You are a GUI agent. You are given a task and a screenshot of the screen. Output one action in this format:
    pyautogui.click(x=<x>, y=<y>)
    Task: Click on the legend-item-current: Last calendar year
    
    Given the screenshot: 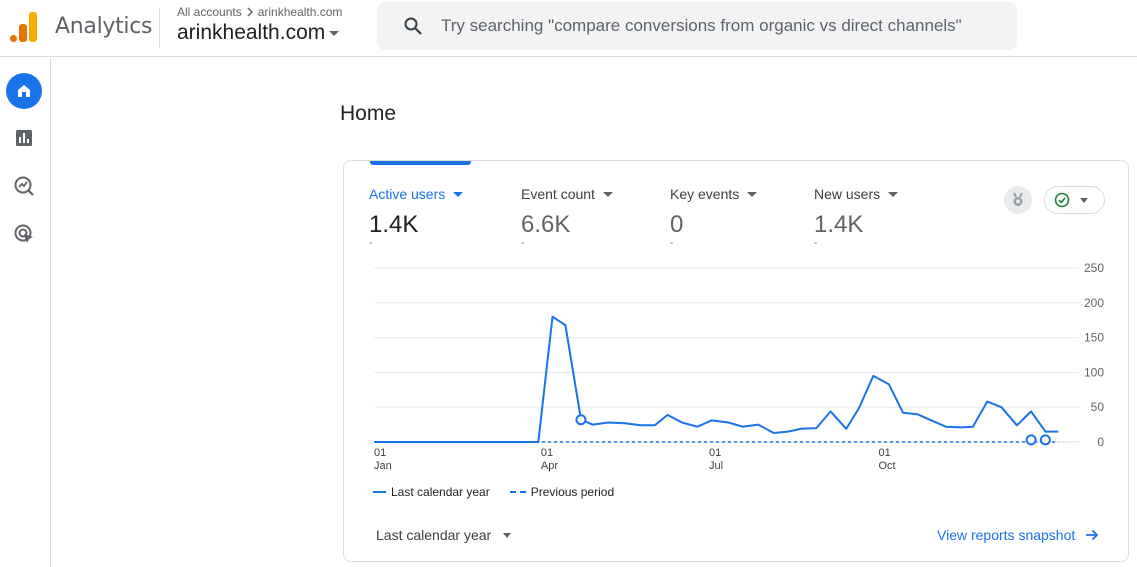 What is the action you would take?
    pyautogui.click(x=431, y=492)
    